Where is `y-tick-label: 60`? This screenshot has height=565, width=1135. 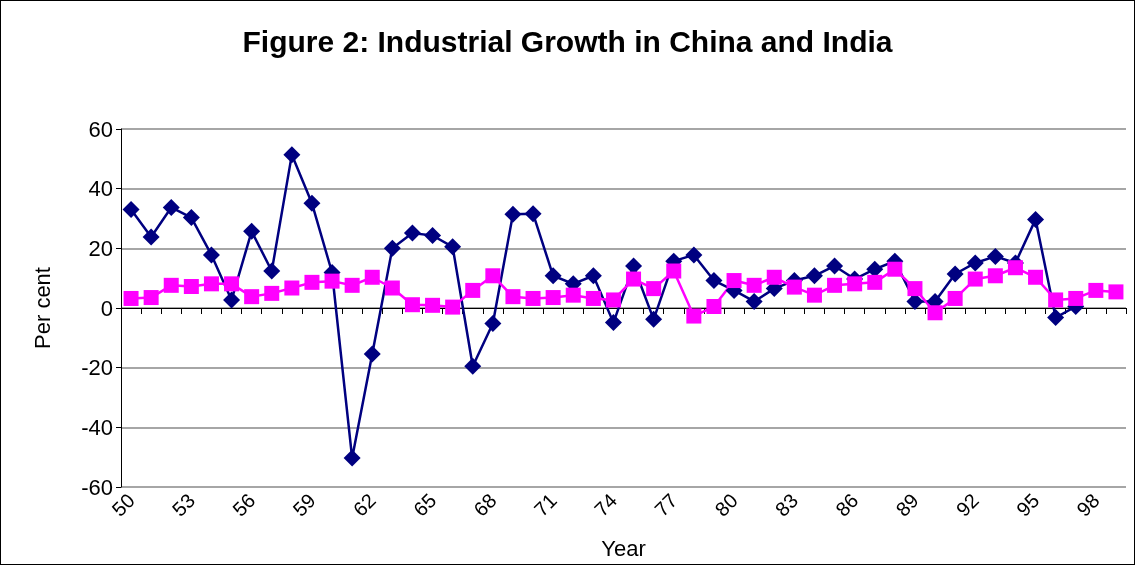 y-tick-label: 60 is located at coordinates (100, 129).